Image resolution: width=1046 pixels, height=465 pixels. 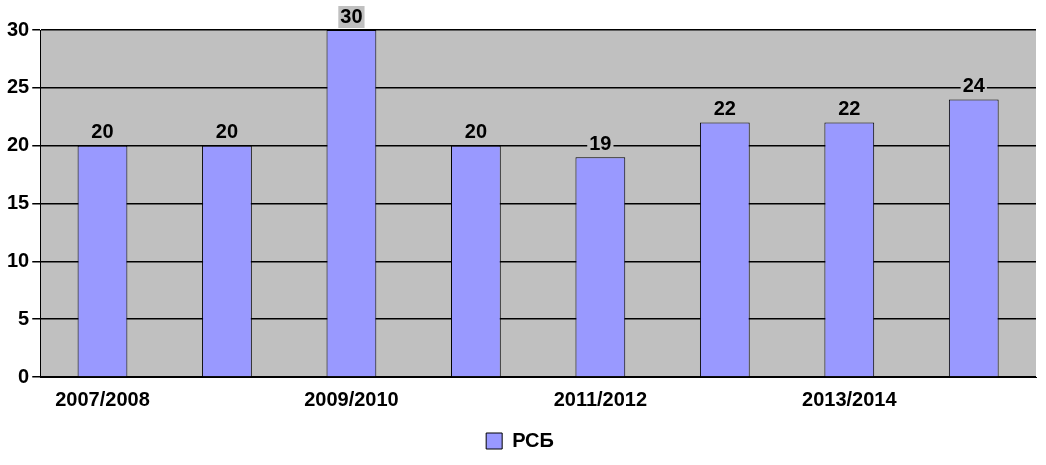 What do you see at coordinates (351, 398) in the screenshot?
I see `x-tick-label: 2009/2010` at bounding box center [351, 398].